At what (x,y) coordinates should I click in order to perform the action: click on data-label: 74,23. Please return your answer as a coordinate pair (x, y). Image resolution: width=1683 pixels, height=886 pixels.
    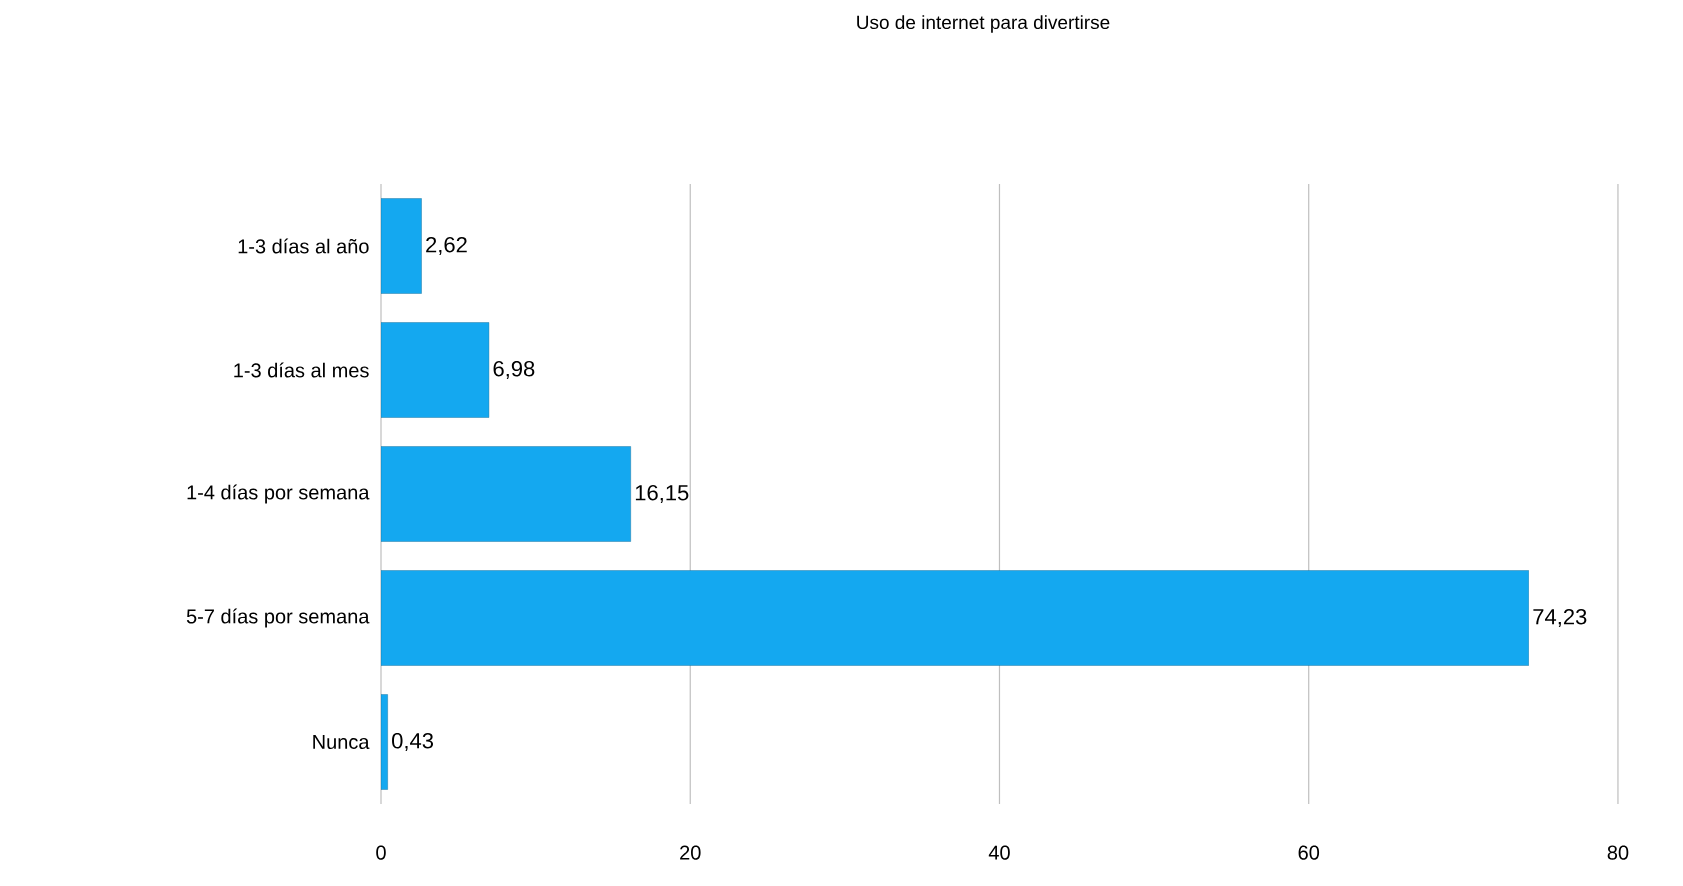
    Looking at the image, I should click on (1560, 618).